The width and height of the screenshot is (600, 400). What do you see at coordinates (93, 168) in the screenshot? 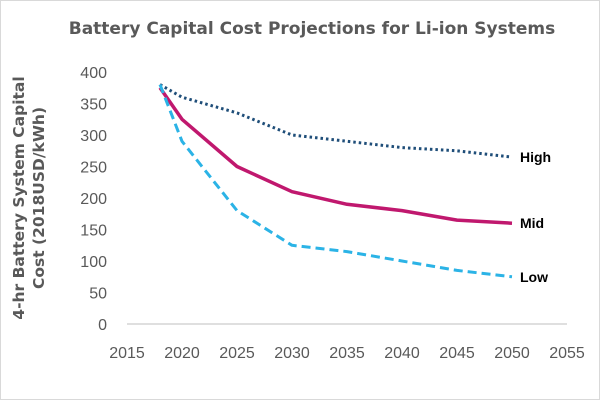
I see `y-tick-label: 250` at bounding box center [93, 168].